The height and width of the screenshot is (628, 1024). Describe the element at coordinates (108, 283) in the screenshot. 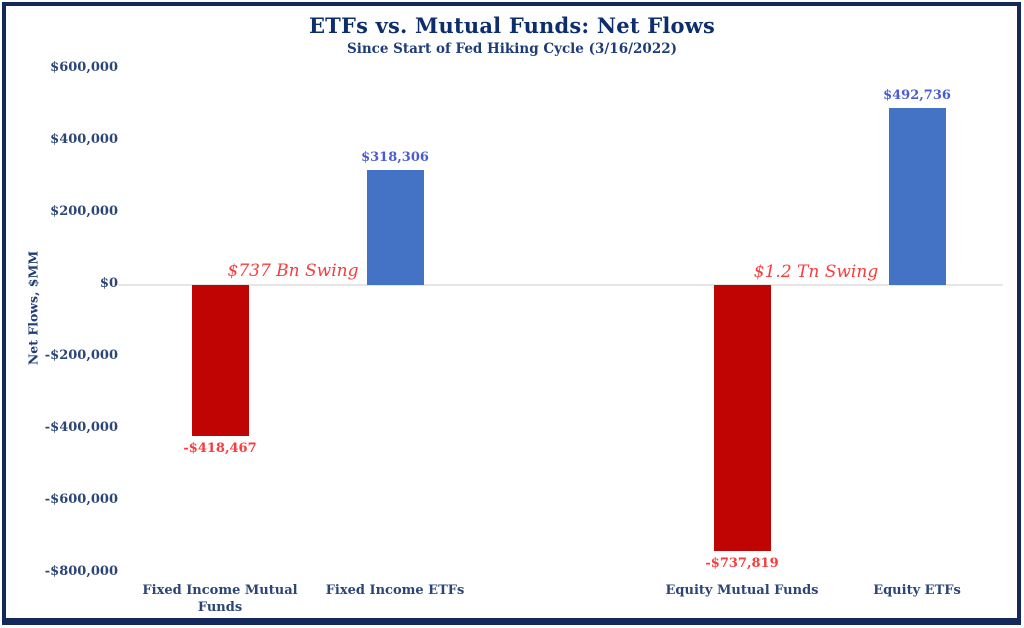

I see `y-tick-label-0: $0` at that location.